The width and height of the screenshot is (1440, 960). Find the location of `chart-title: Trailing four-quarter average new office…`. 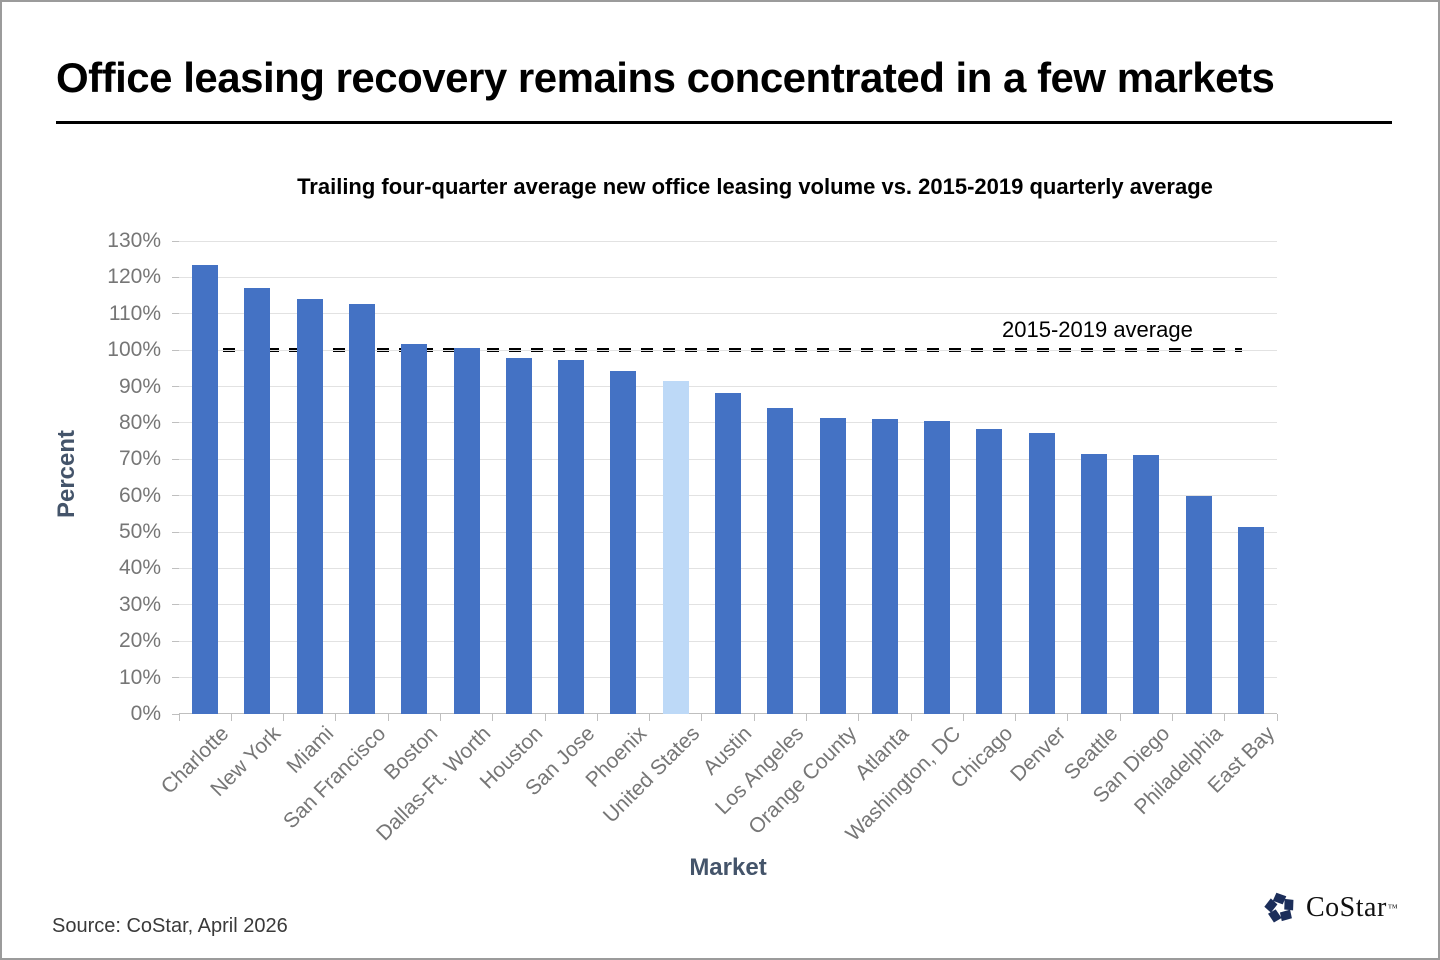

chart-title: Trailing four-quarter average new office… is located at coordinates (755, 186).